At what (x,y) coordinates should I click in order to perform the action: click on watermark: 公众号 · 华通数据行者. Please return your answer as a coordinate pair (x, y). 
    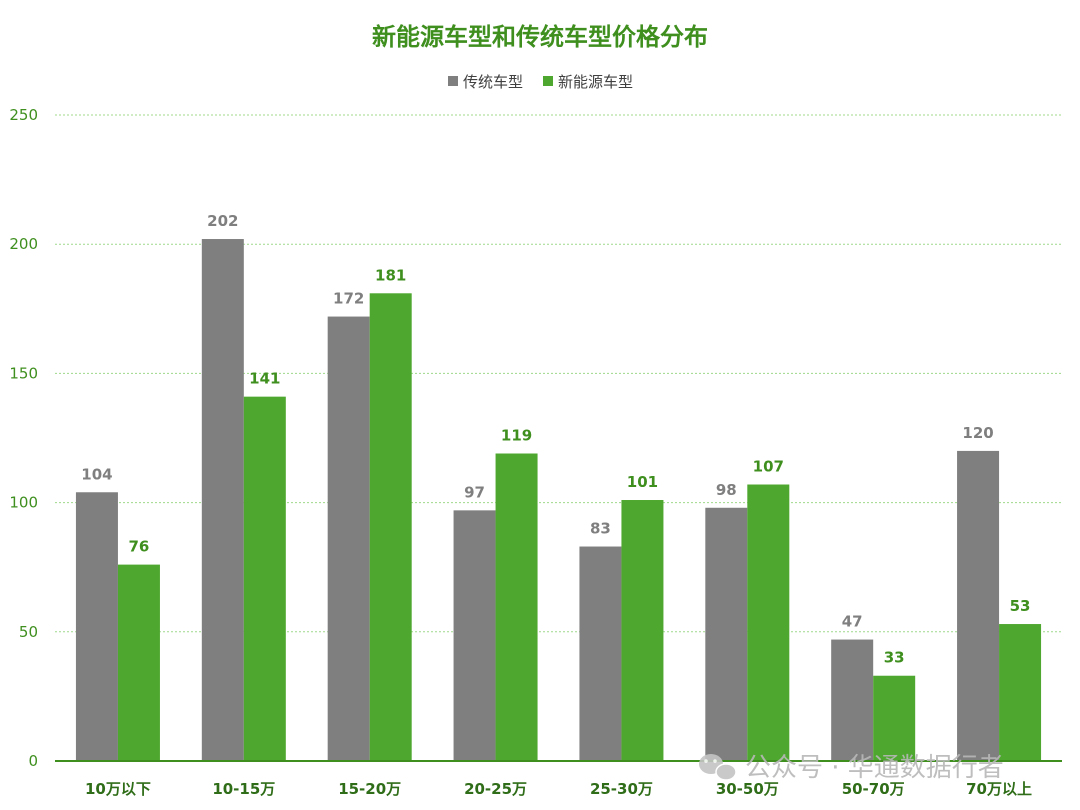
    Looking at the image, I should click on (851, 768).